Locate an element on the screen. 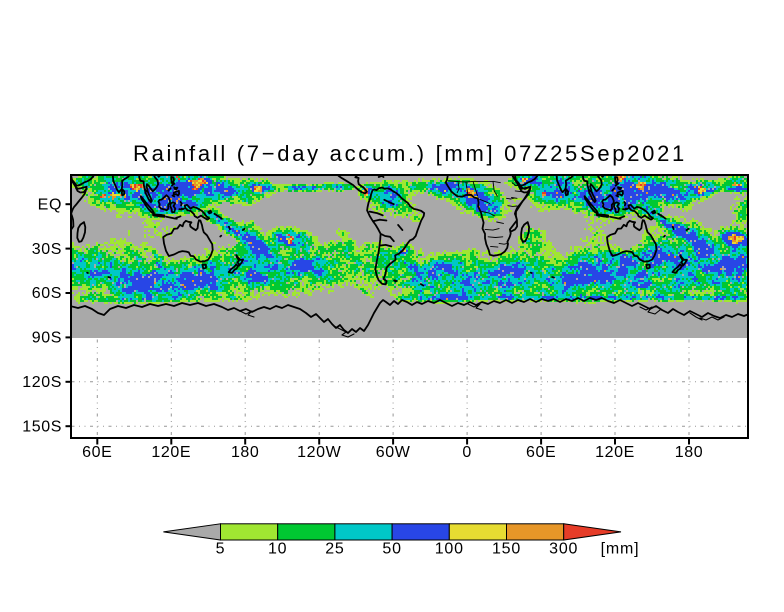 The height and width of the screenshot is (612, 784). svg-text: 60W is located at coordinates (393, 452).